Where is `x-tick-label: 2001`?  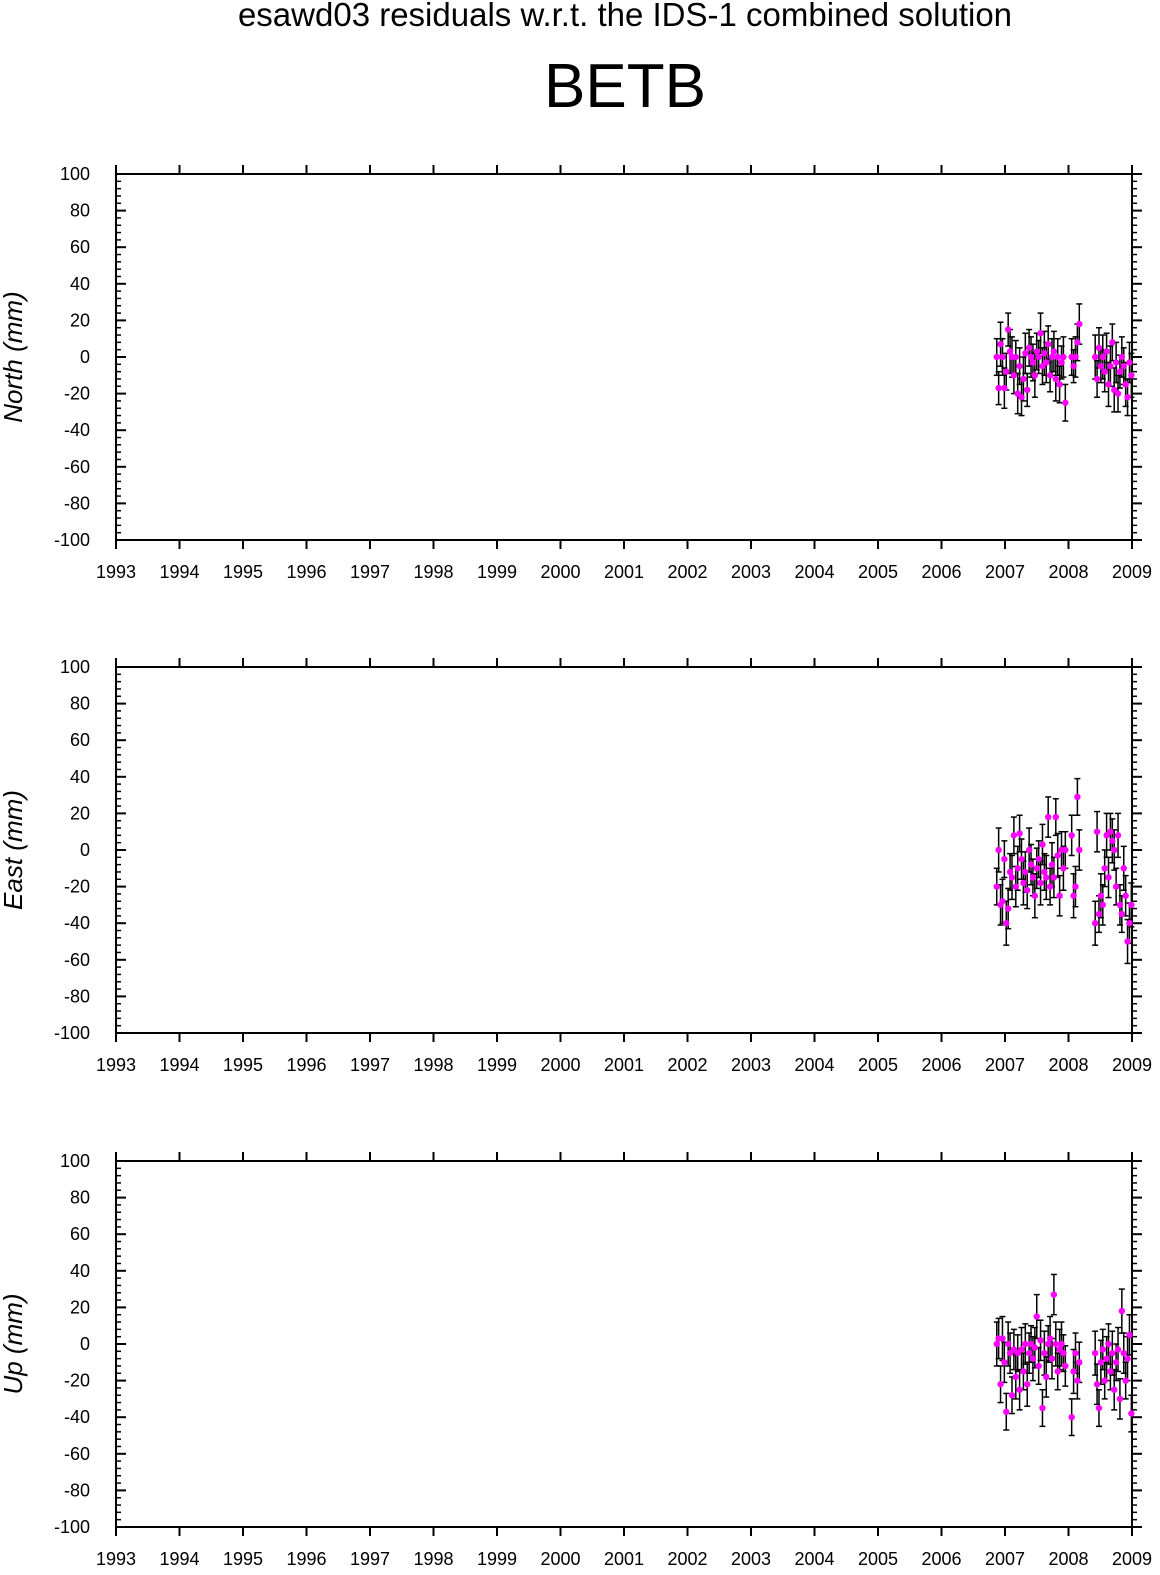 x-tick-label: 2001 is located at coordinates (624, 572).